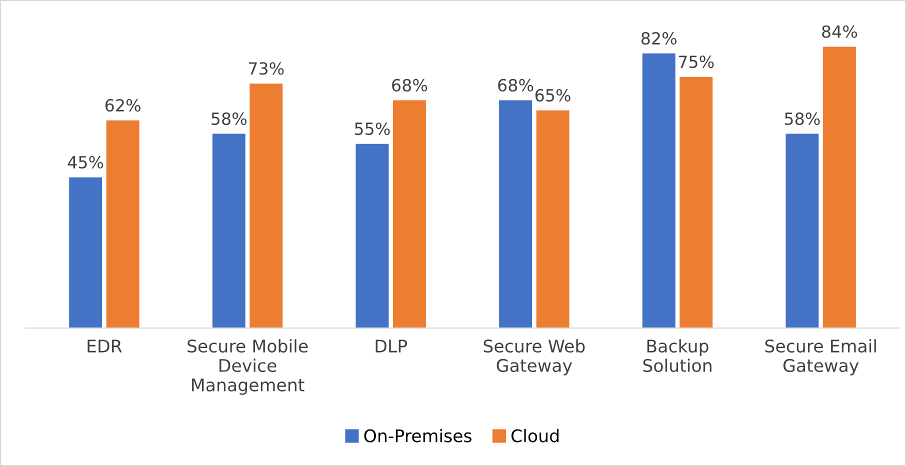  What do you see at coordinates (658, 38) in the screenshot?
I see `data-label: 82%` at bounding box center [658, 38].